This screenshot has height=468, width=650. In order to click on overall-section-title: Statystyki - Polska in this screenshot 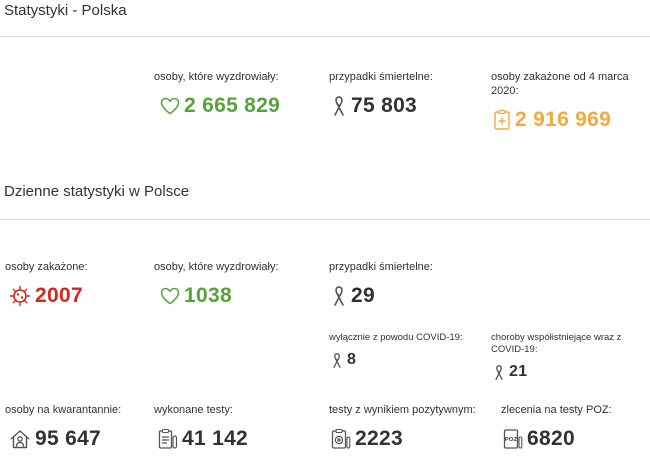, I will do `click(65, 10)`.